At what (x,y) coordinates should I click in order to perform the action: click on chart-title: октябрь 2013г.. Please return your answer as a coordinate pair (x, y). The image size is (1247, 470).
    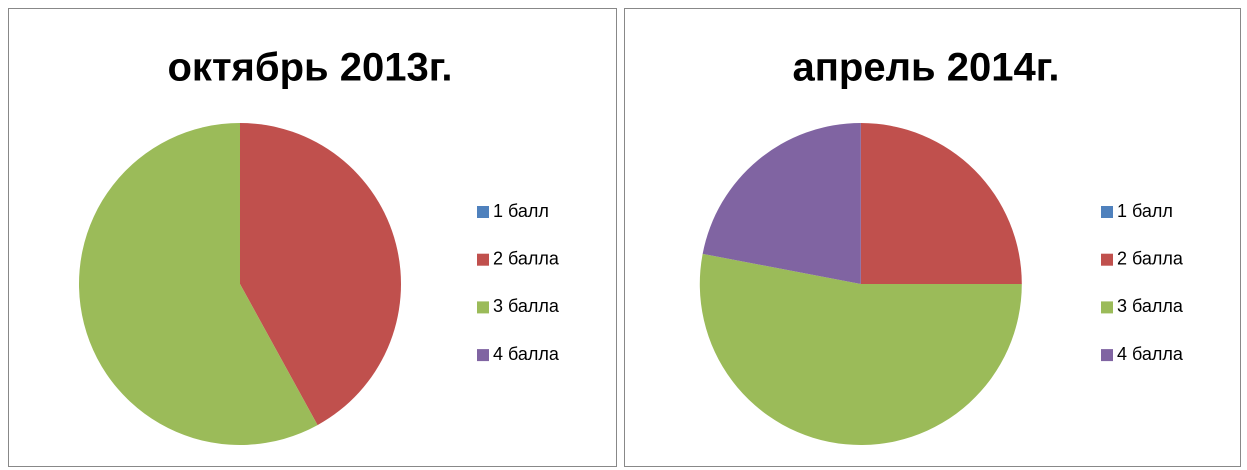
    Looking at the image, I should click on (310, 68).